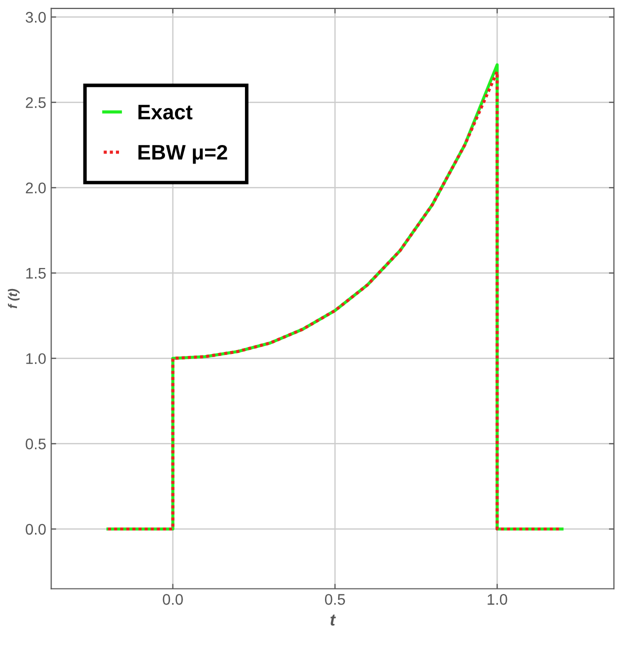 The height and width of the screenshot is (652, 617). What do you see at coordinates (36, 529) in the screenshot?
I see `y-tick-label: 0.0` at bounding box center [36, 529].